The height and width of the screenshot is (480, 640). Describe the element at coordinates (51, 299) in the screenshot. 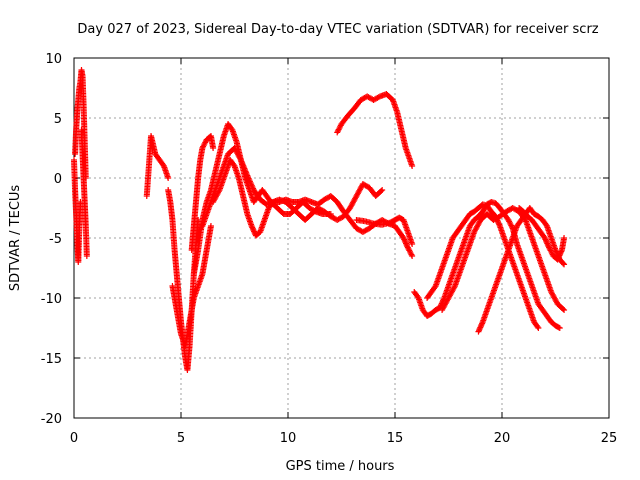

I see `y-tick-label: -10` at that location.